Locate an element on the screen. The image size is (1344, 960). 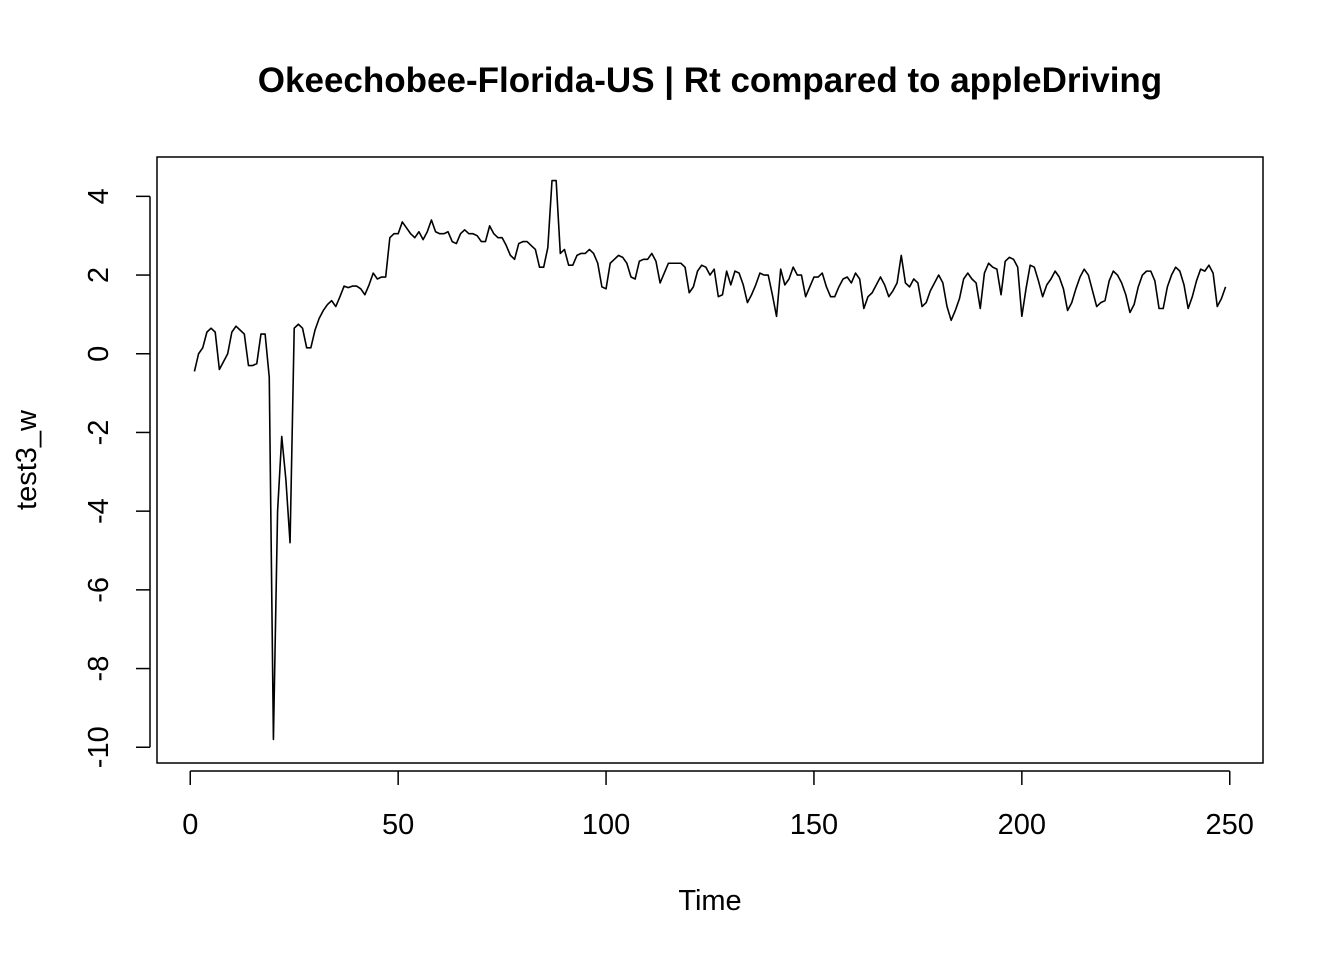
y-tick-label: -10 is located at coordinates (99, 747).